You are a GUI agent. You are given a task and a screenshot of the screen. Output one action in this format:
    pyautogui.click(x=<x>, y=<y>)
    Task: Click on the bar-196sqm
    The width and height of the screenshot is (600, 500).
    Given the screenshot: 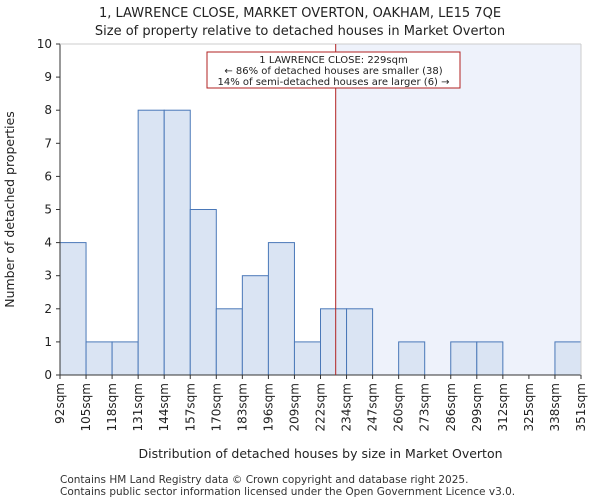 What is the action you would take?
    pyautogui.click(x=281, y=309)
    